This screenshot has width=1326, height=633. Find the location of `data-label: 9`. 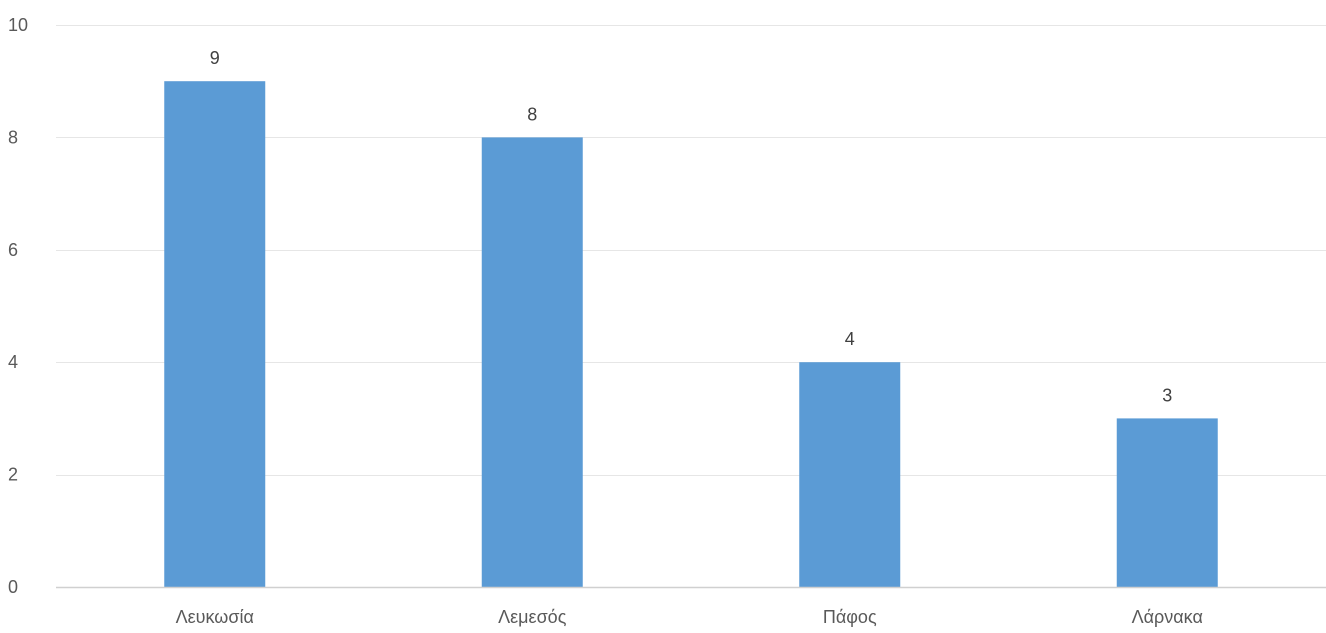

data-label: 9 is located at coordinates (215, 58).